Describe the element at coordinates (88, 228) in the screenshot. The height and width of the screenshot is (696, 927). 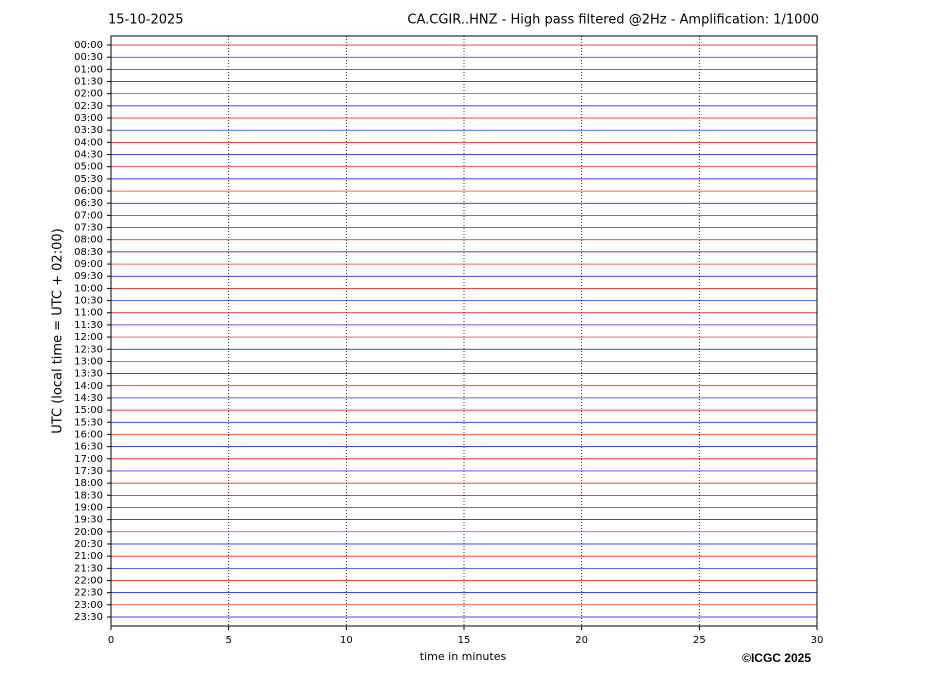
I see `y-tick-label: 07:30` at that location.